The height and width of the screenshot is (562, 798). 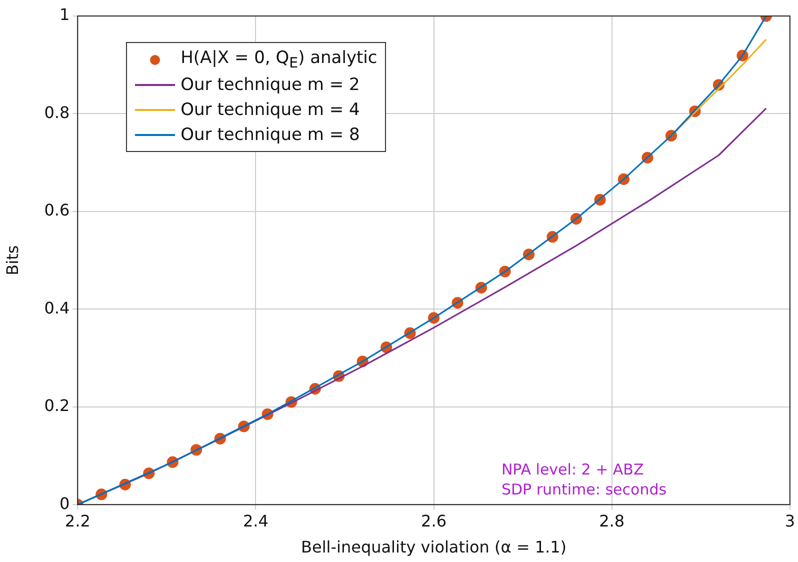 I want to click on legend-label: Our technique m = 8, so click(x=270, y=134).